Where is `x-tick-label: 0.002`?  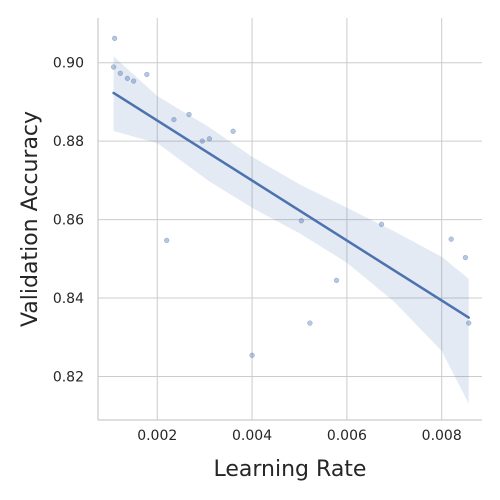 x-tick-label: 0.002 is located at coordinates (157, 436).